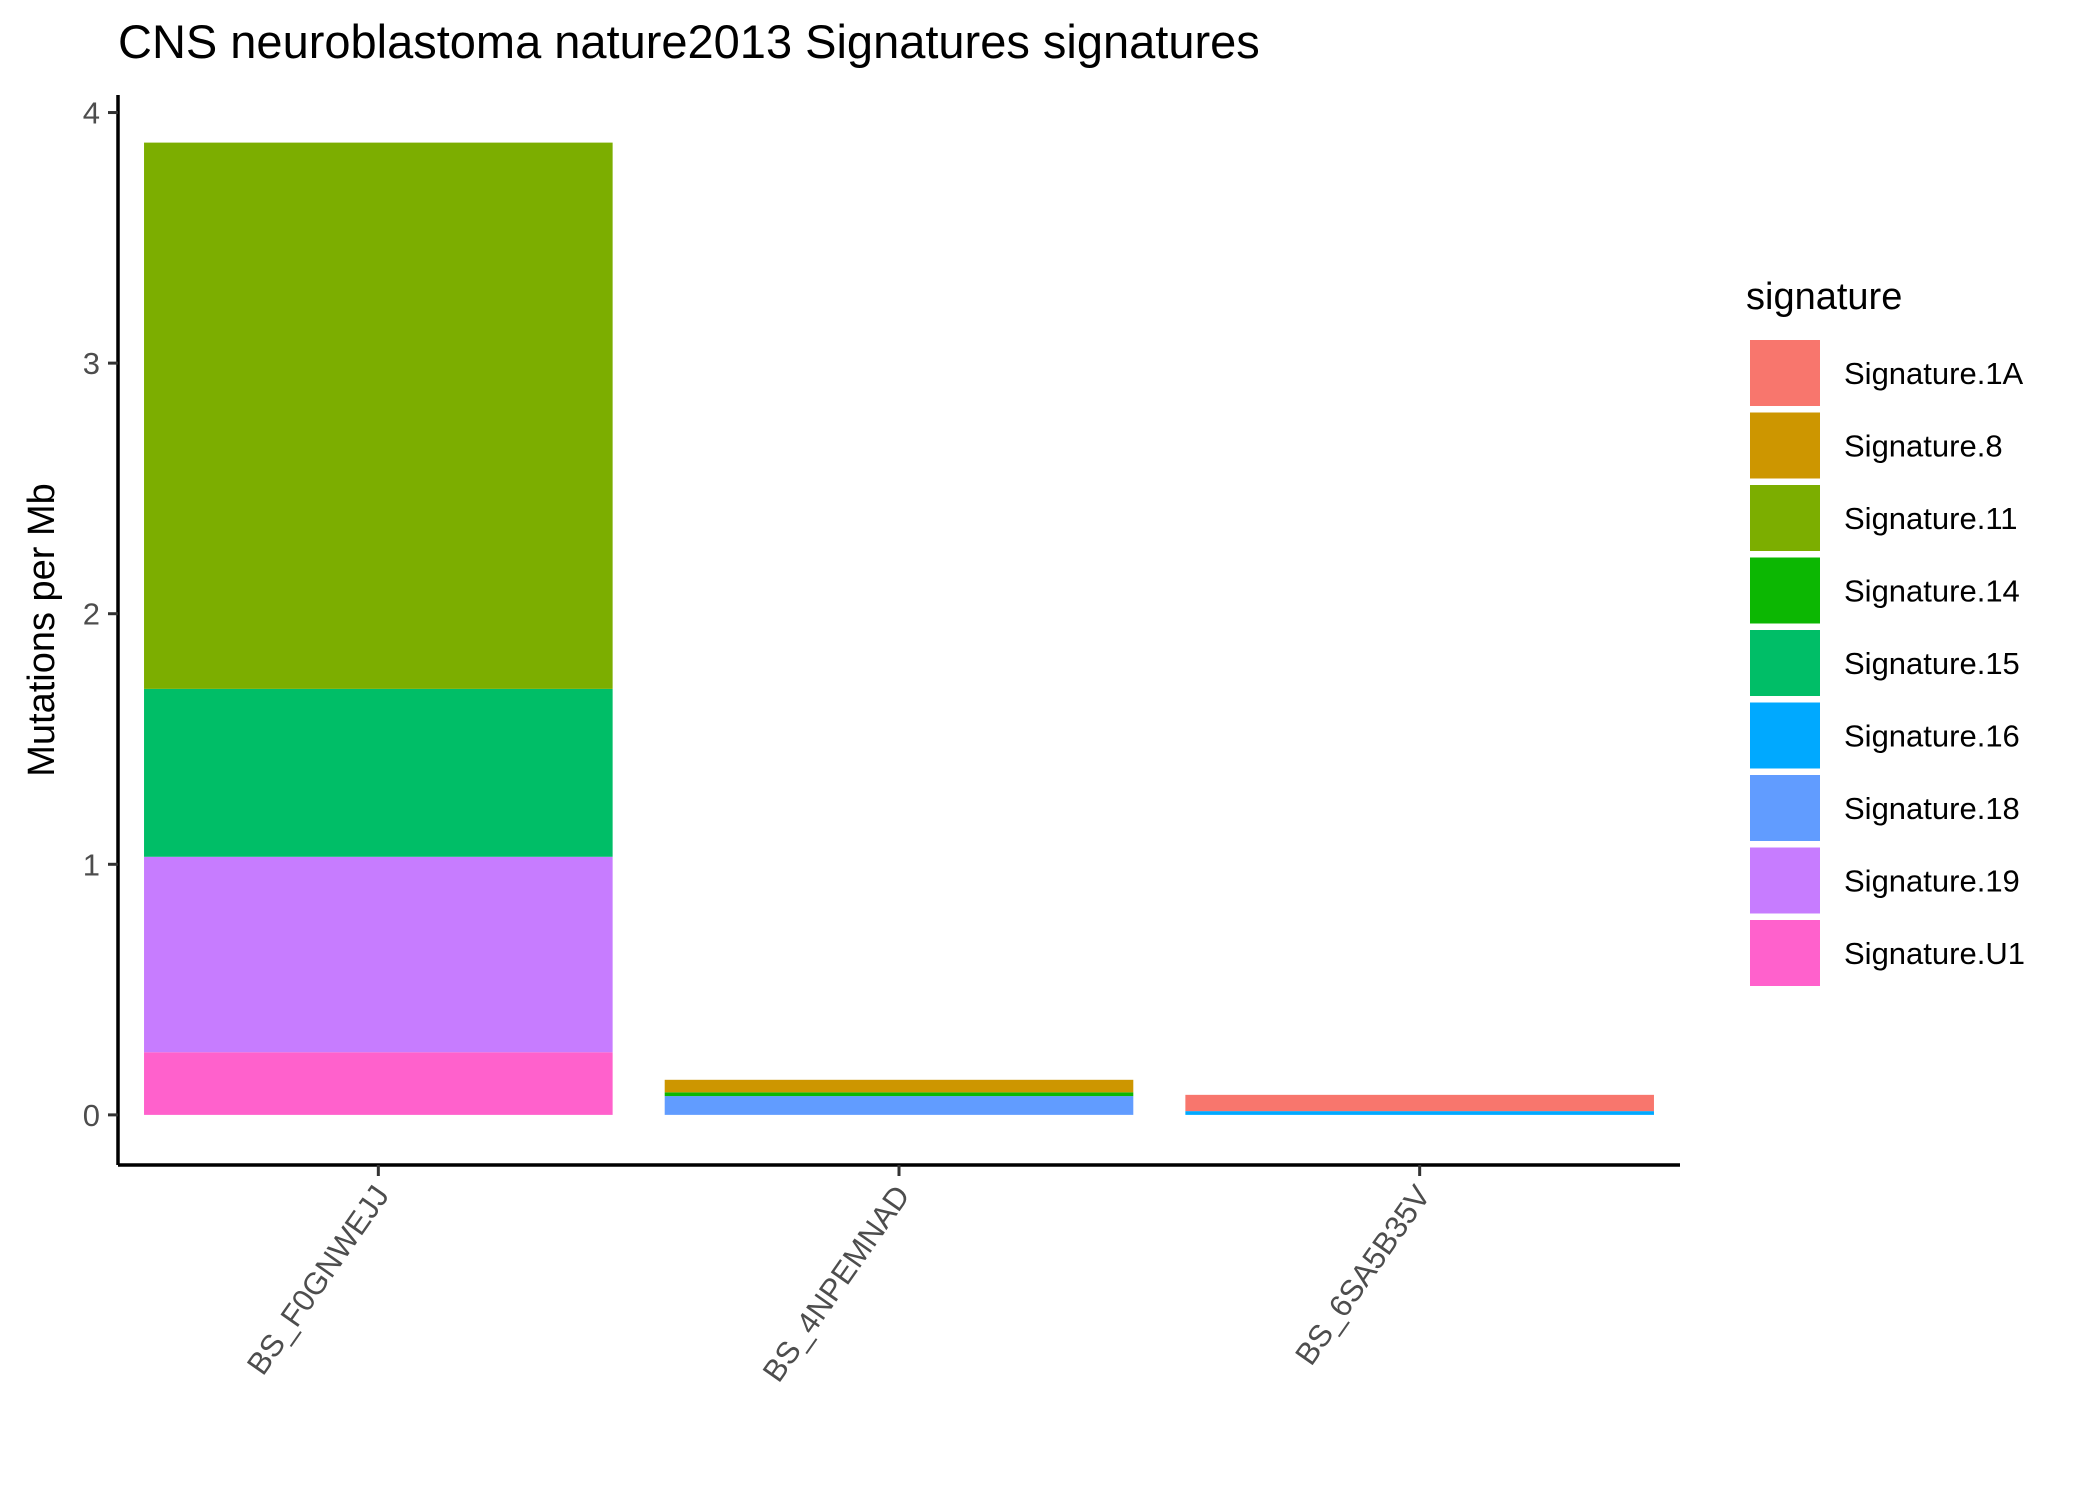 This screenshot has width=2099, height=1504. Describe the element at coordinates (899, 1094) in the screenshot. I see `bar-BS_4NPEMNAD-Signature.14` at that location.